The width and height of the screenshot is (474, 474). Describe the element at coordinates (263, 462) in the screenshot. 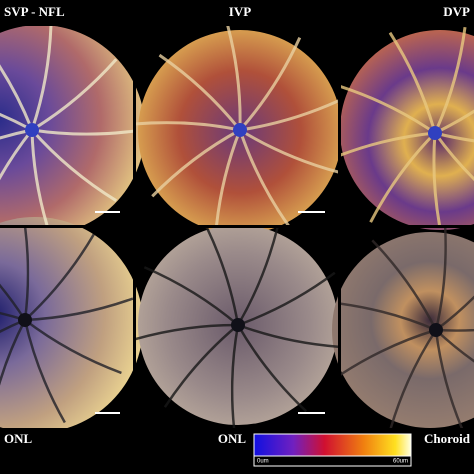

I see `colorbar-min-label: 0um` at that location.